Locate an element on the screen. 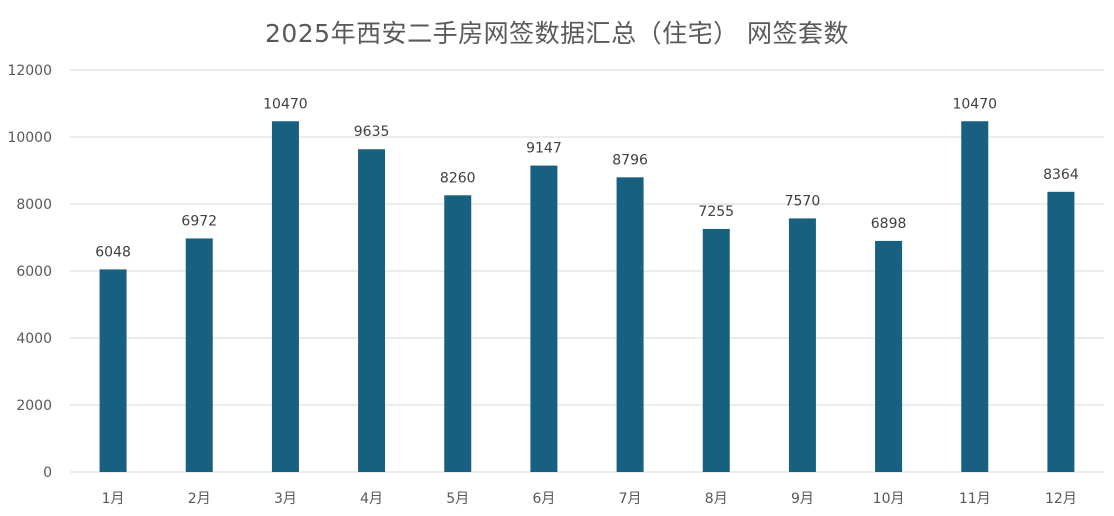 The height and width of the screenshot is (516, 1114). x-tick-label: 3月 is located at coordinates (285, 499).